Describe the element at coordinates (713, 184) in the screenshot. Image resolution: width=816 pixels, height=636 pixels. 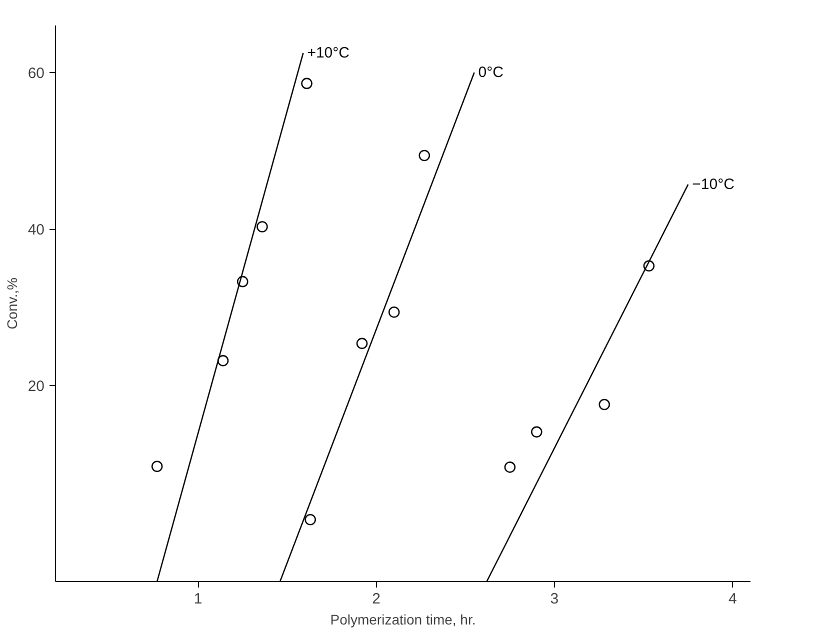
I see `annotation: −10°C` at that location.